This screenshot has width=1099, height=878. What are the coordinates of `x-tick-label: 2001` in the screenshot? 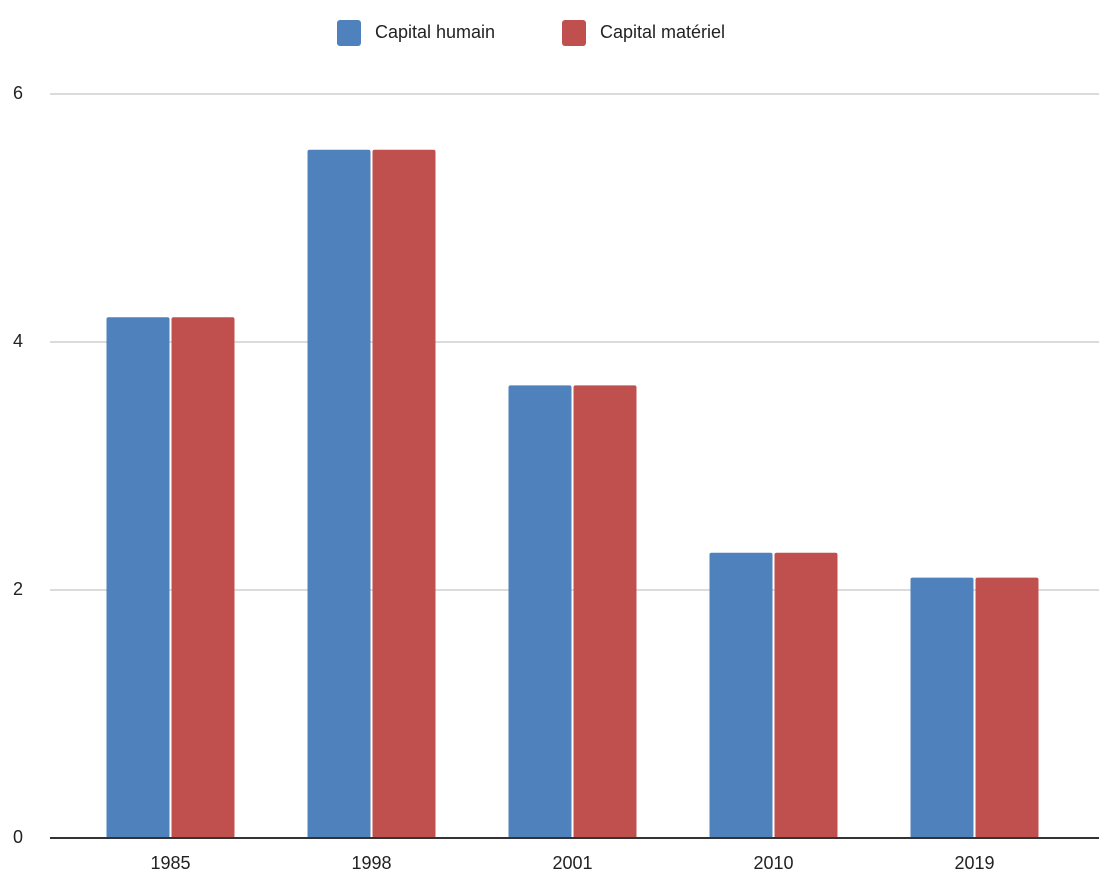 It's located at (572, 863).